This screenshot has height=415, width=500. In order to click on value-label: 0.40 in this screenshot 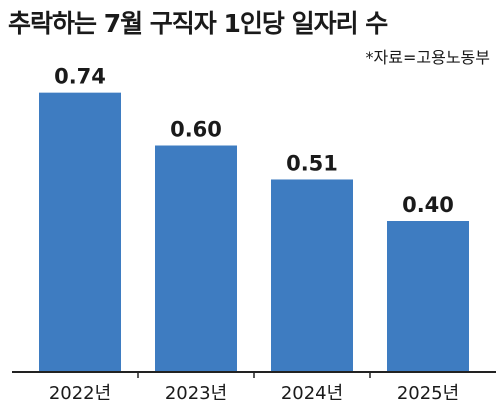, I will do `click(428, 205)`.